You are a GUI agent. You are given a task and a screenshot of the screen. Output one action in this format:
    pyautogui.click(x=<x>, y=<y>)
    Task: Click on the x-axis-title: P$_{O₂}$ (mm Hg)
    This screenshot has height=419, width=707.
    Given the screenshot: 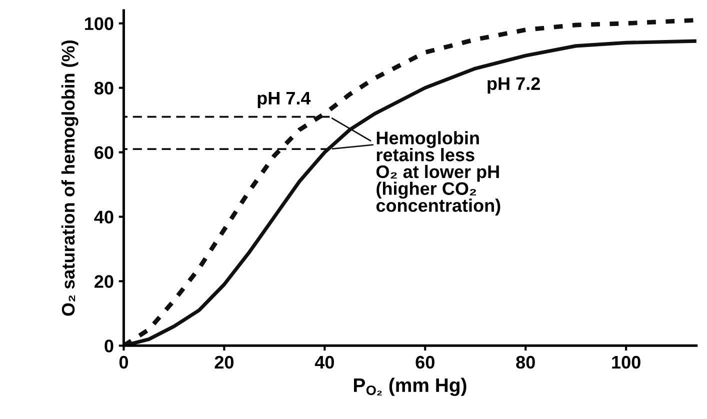 What is the action you would take?
    pyautogui.click(x=410, y=387)
    